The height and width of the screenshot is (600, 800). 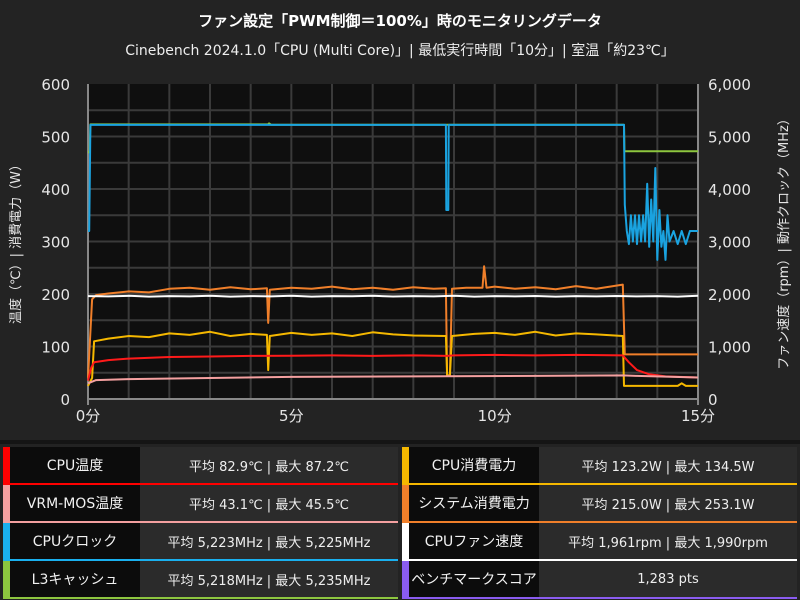 I want to click on y-tick-left: 0, so click(x=65, y=400).